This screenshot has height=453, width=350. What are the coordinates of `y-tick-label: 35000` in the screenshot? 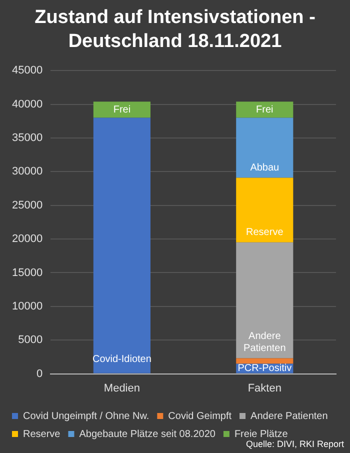 It's located at (27, 138).